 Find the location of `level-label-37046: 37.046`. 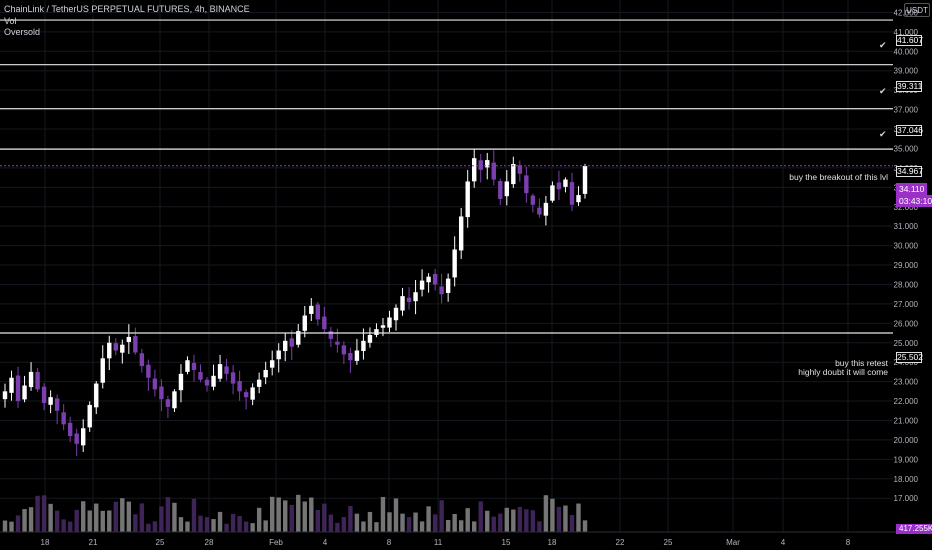

level-label-37046: 37.046 is located at coordinates (909, 130).